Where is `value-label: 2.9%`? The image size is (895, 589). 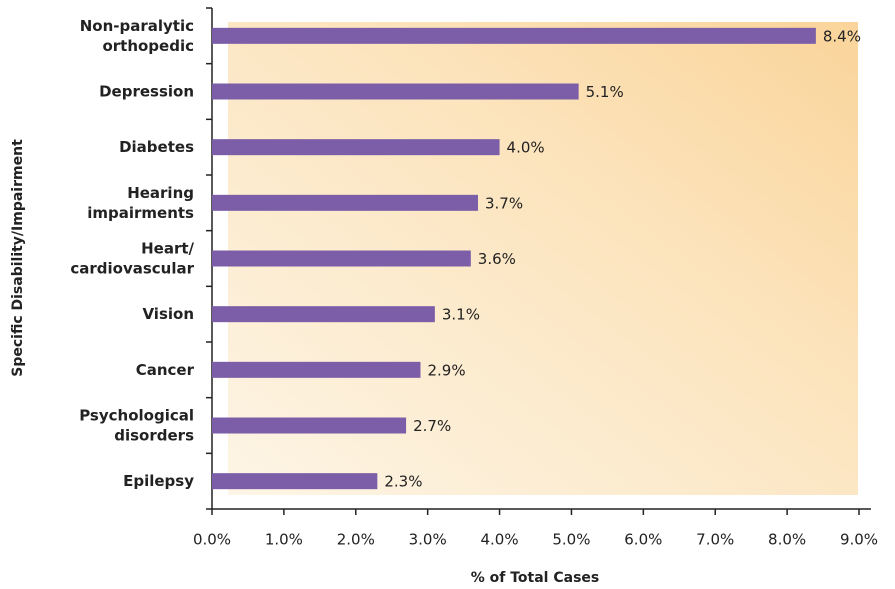 value-label: 2.9% is located at coordinates (446, 370).